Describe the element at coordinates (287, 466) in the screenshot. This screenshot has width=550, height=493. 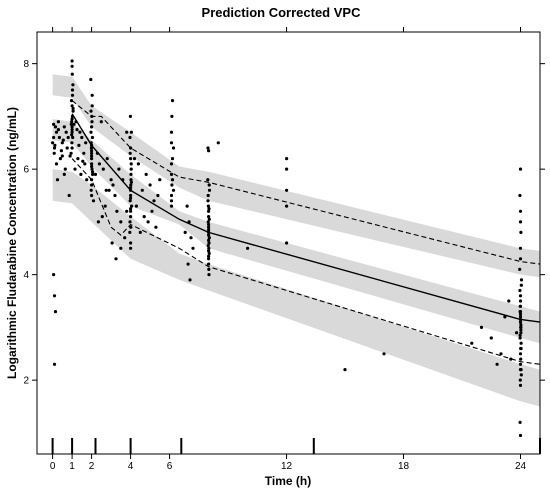
I see `x-tick-label: 12` at that location.